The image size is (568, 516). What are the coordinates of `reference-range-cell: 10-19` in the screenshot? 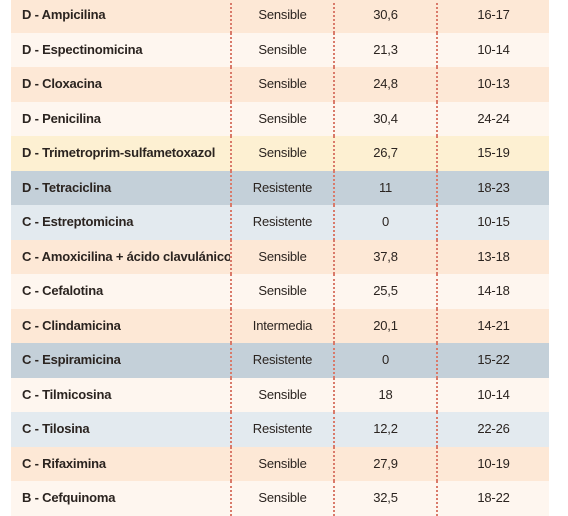 It's located at (492, 463).